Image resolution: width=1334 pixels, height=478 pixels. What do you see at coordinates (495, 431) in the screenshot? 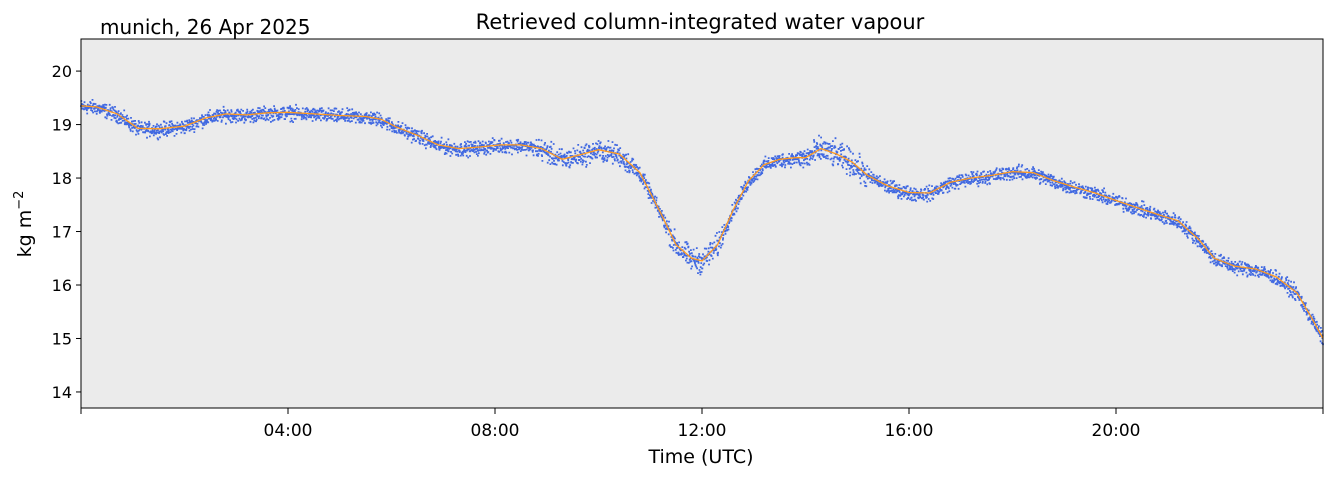
I see `x-tick-label: 08:00` at bounding box center [495, 431].